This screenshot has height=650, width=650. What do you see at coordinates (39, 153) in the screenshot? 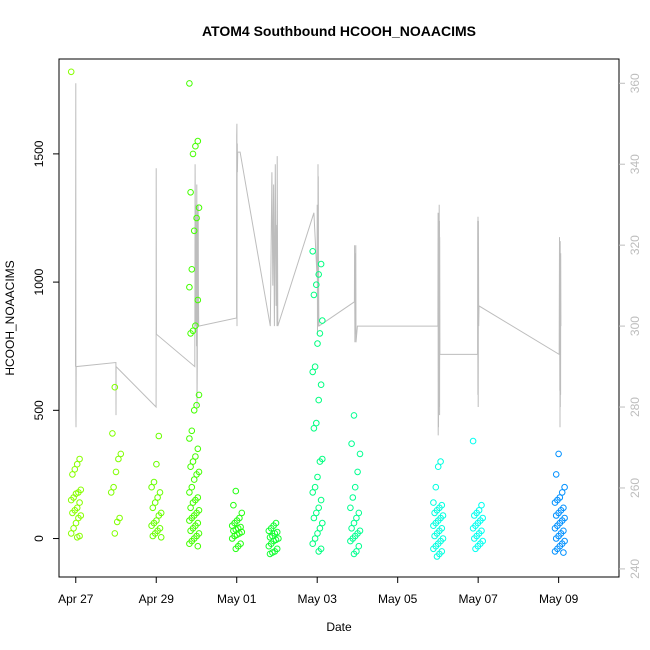
I see `y-tick-label: 1500` at bounding box center [39, 153].